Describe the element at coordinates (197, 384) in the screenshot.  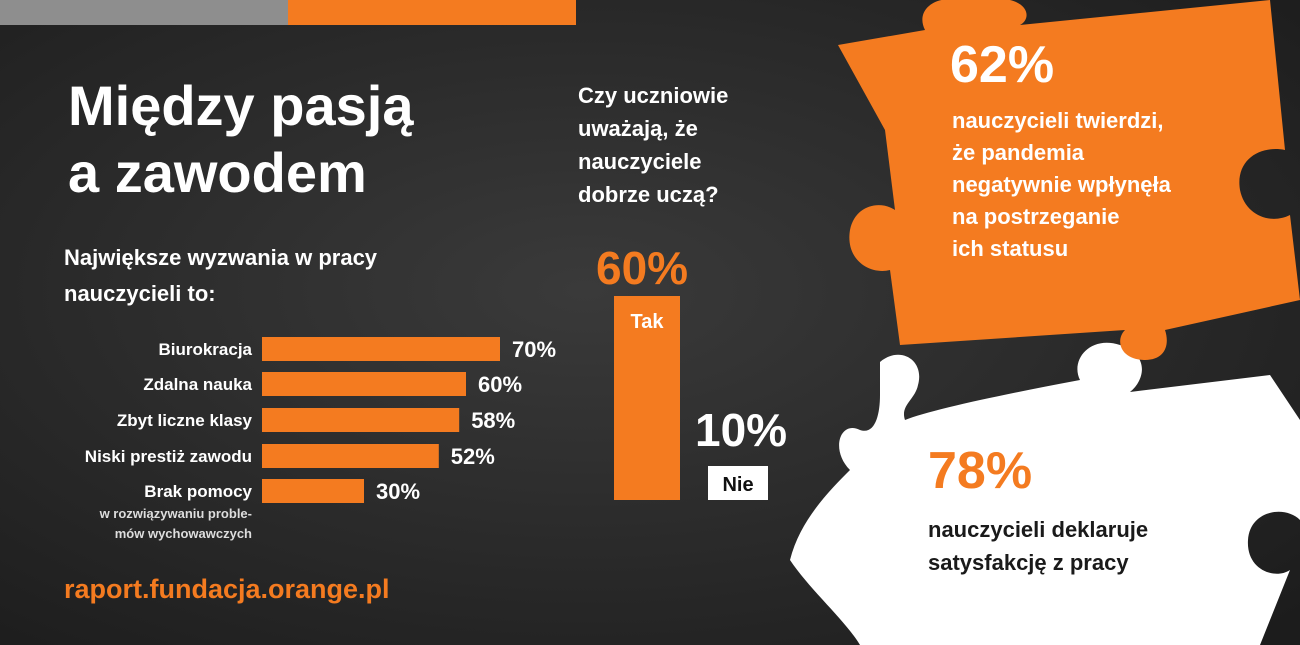
I see `category-label: Zdalna nauka` at that location.